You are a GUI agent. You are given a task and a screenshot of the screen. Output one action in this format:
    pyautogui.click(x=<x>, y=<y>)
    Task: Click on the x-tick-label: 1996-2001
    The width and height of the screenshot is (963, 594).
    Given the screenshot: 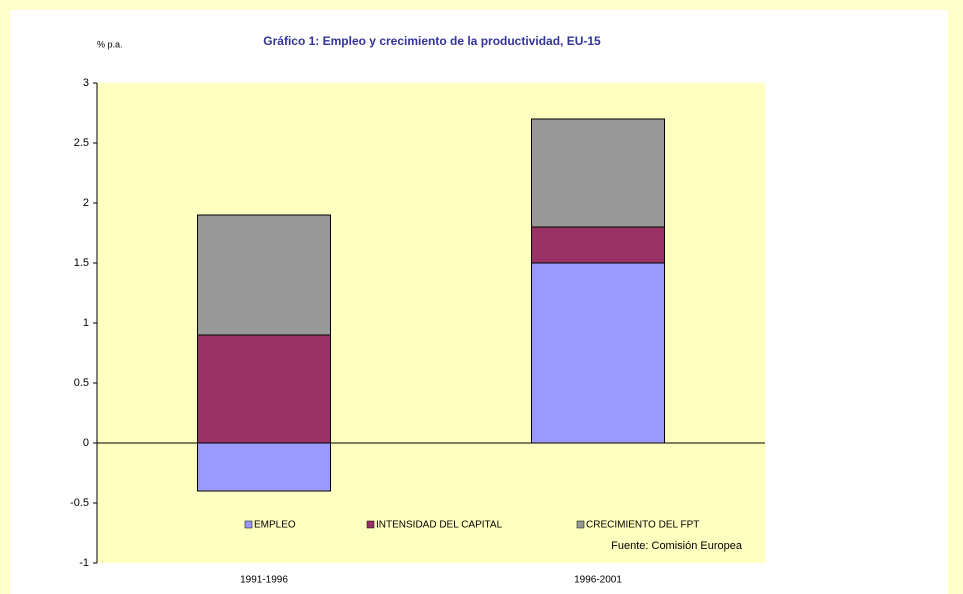 What is the action you would take?
    pyautogui.click(x=598, y=580)
    